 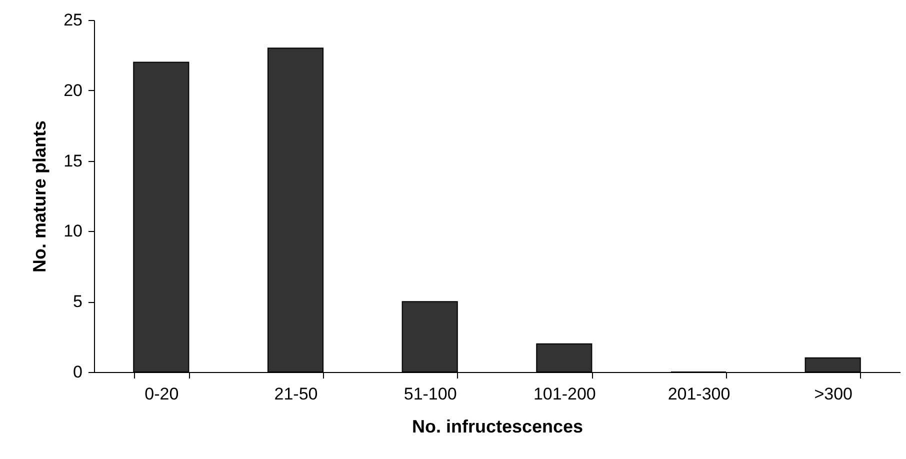 I want to click on x-tick-label: 0-20, so click(x=161, y=394).